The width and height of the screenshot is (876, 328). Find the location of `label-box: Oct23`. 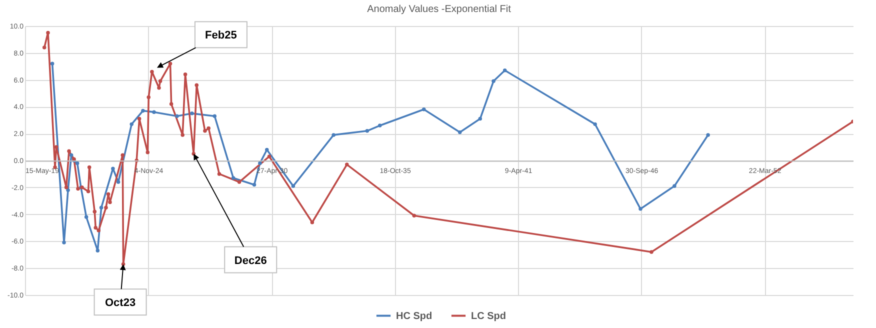

label-box: Oct23 is located at coordinates (120, 302).